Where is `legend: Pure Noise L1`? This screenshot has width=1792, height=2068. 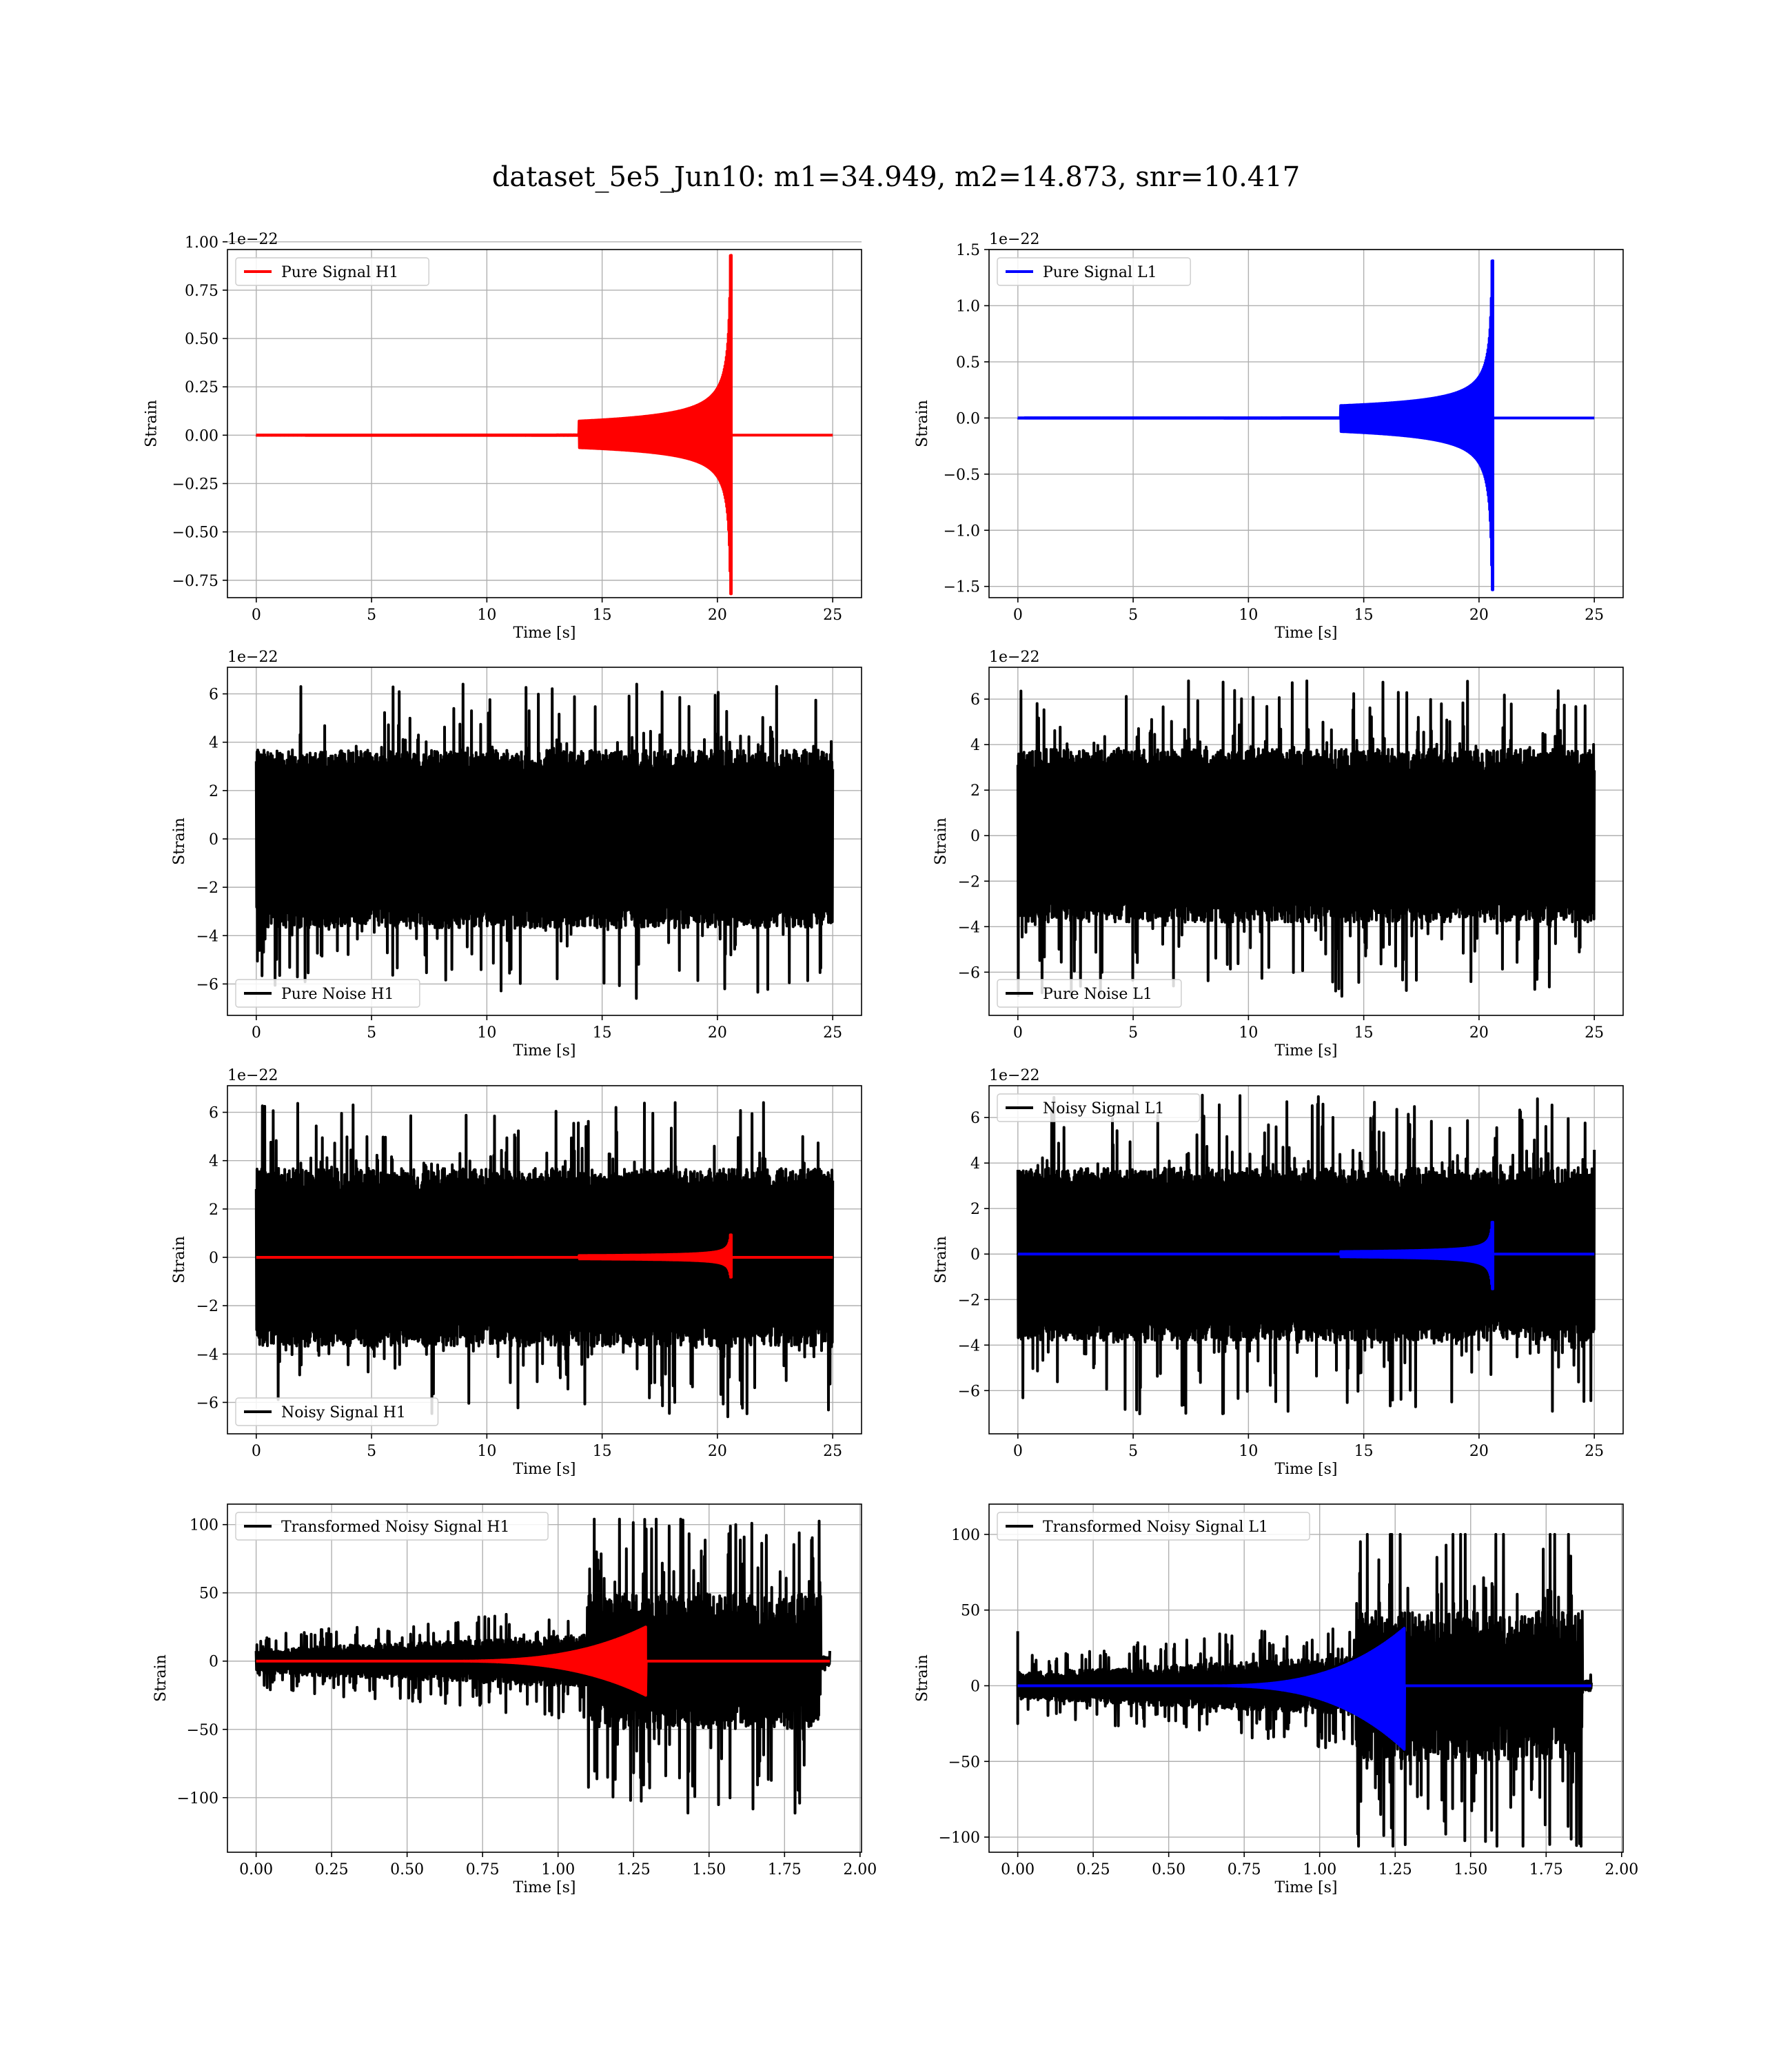 legend: Pure Noise L1 is located at coordinates (1089, 993).